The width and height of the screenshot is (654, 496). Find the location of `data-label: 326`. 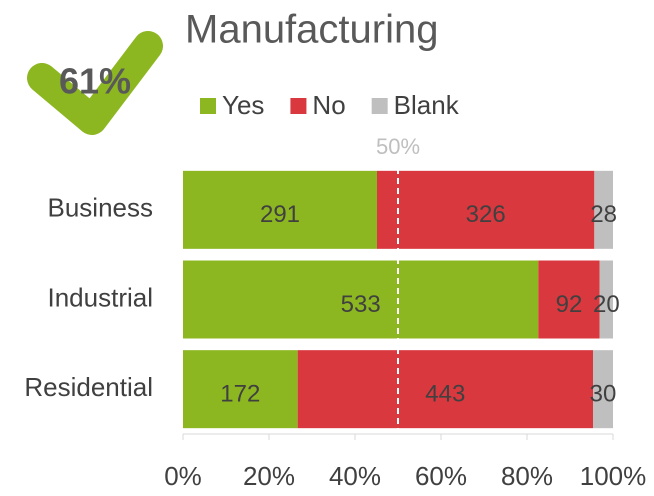

data-label: 326 is located at coordinates (486, 214).